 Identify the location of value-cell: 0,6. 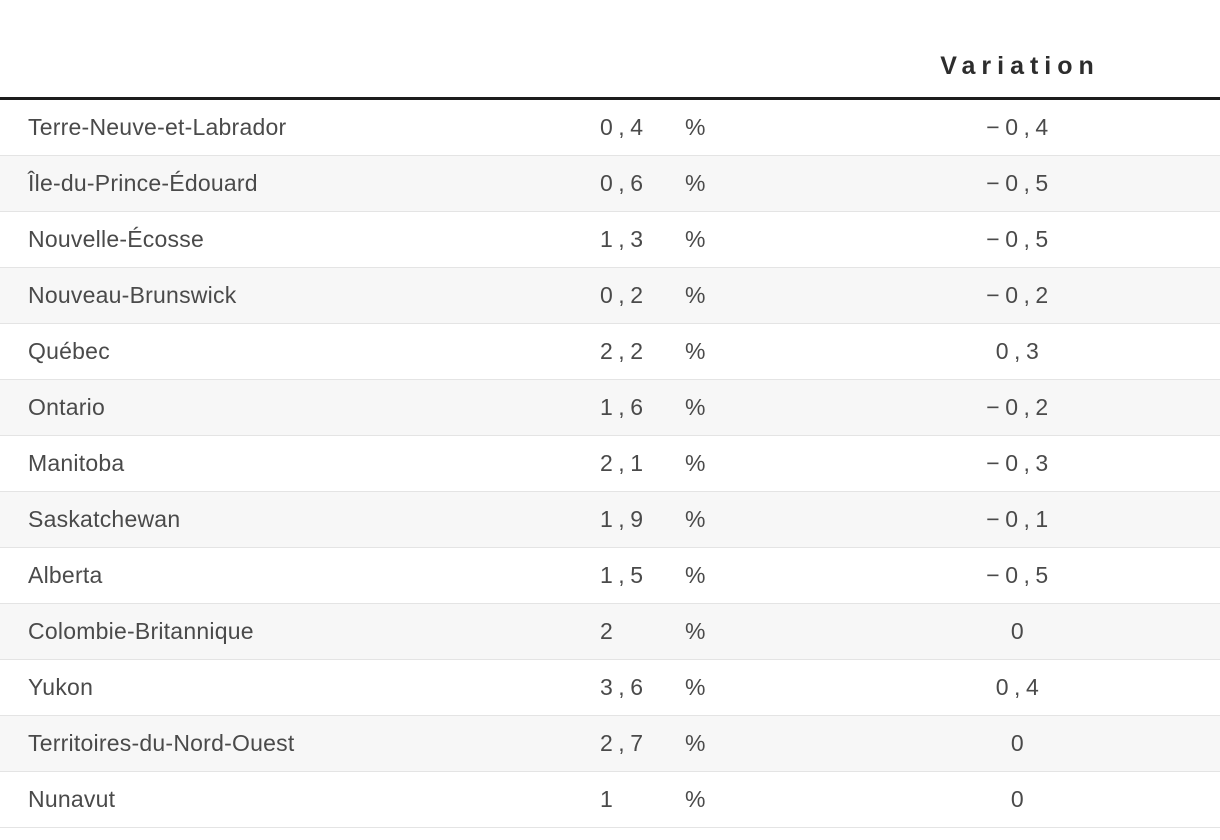
(624, 183).